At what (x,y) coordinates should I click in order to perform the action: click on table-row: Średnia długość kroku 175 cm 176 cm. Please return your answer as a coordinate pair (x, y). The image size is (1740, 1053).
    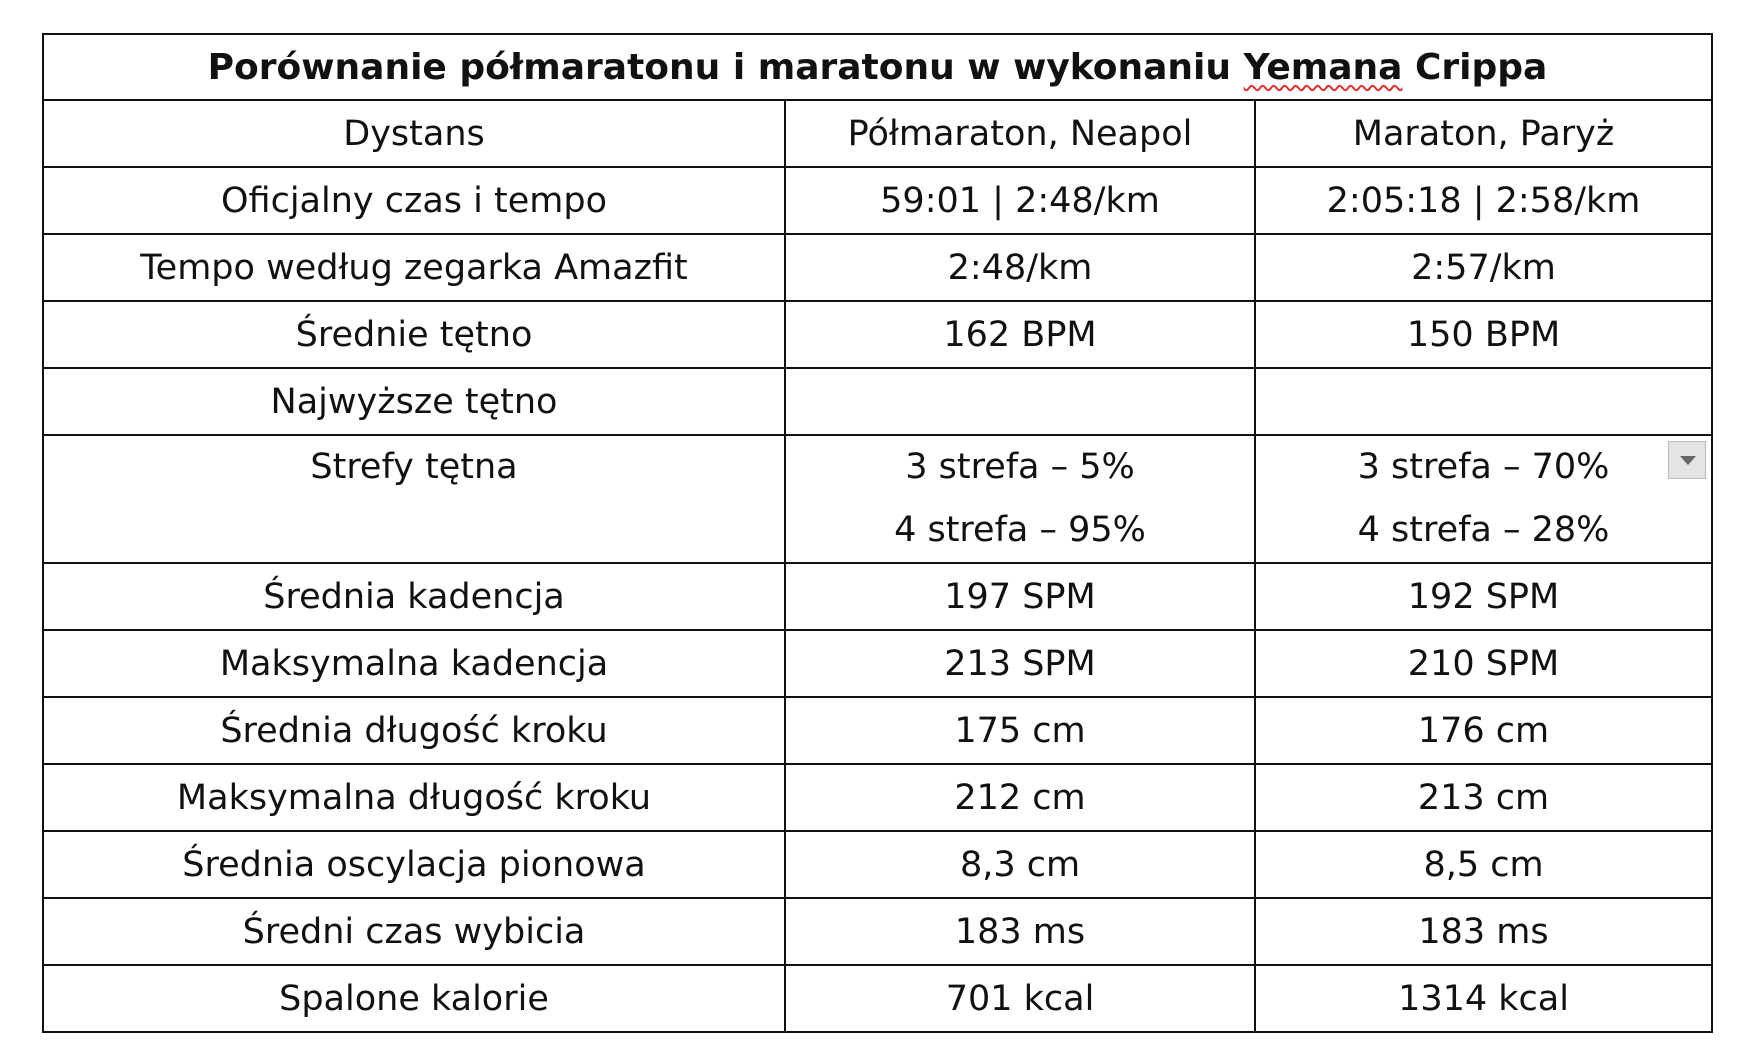
    Looking at the image, I should click on (878, 730).